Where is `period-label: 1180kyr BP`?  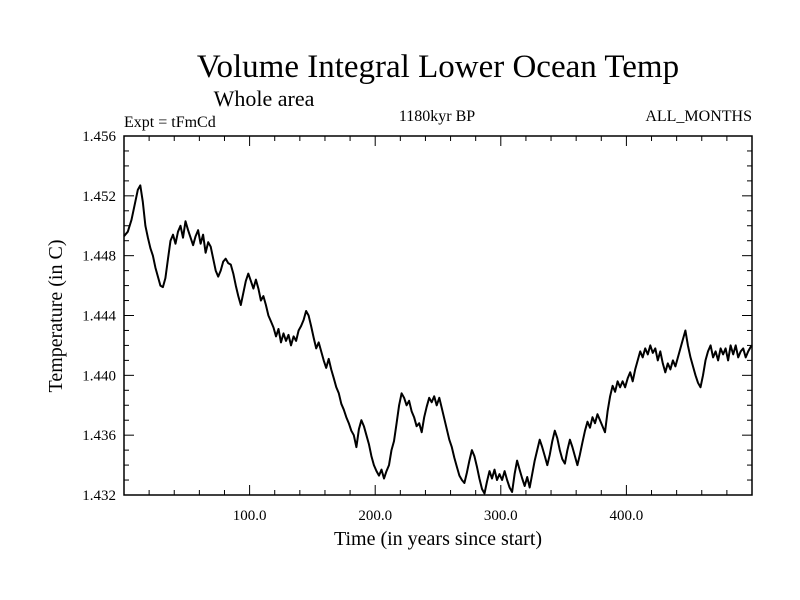
period-label: 1180kyr BP is located at coordinates (437, 116).